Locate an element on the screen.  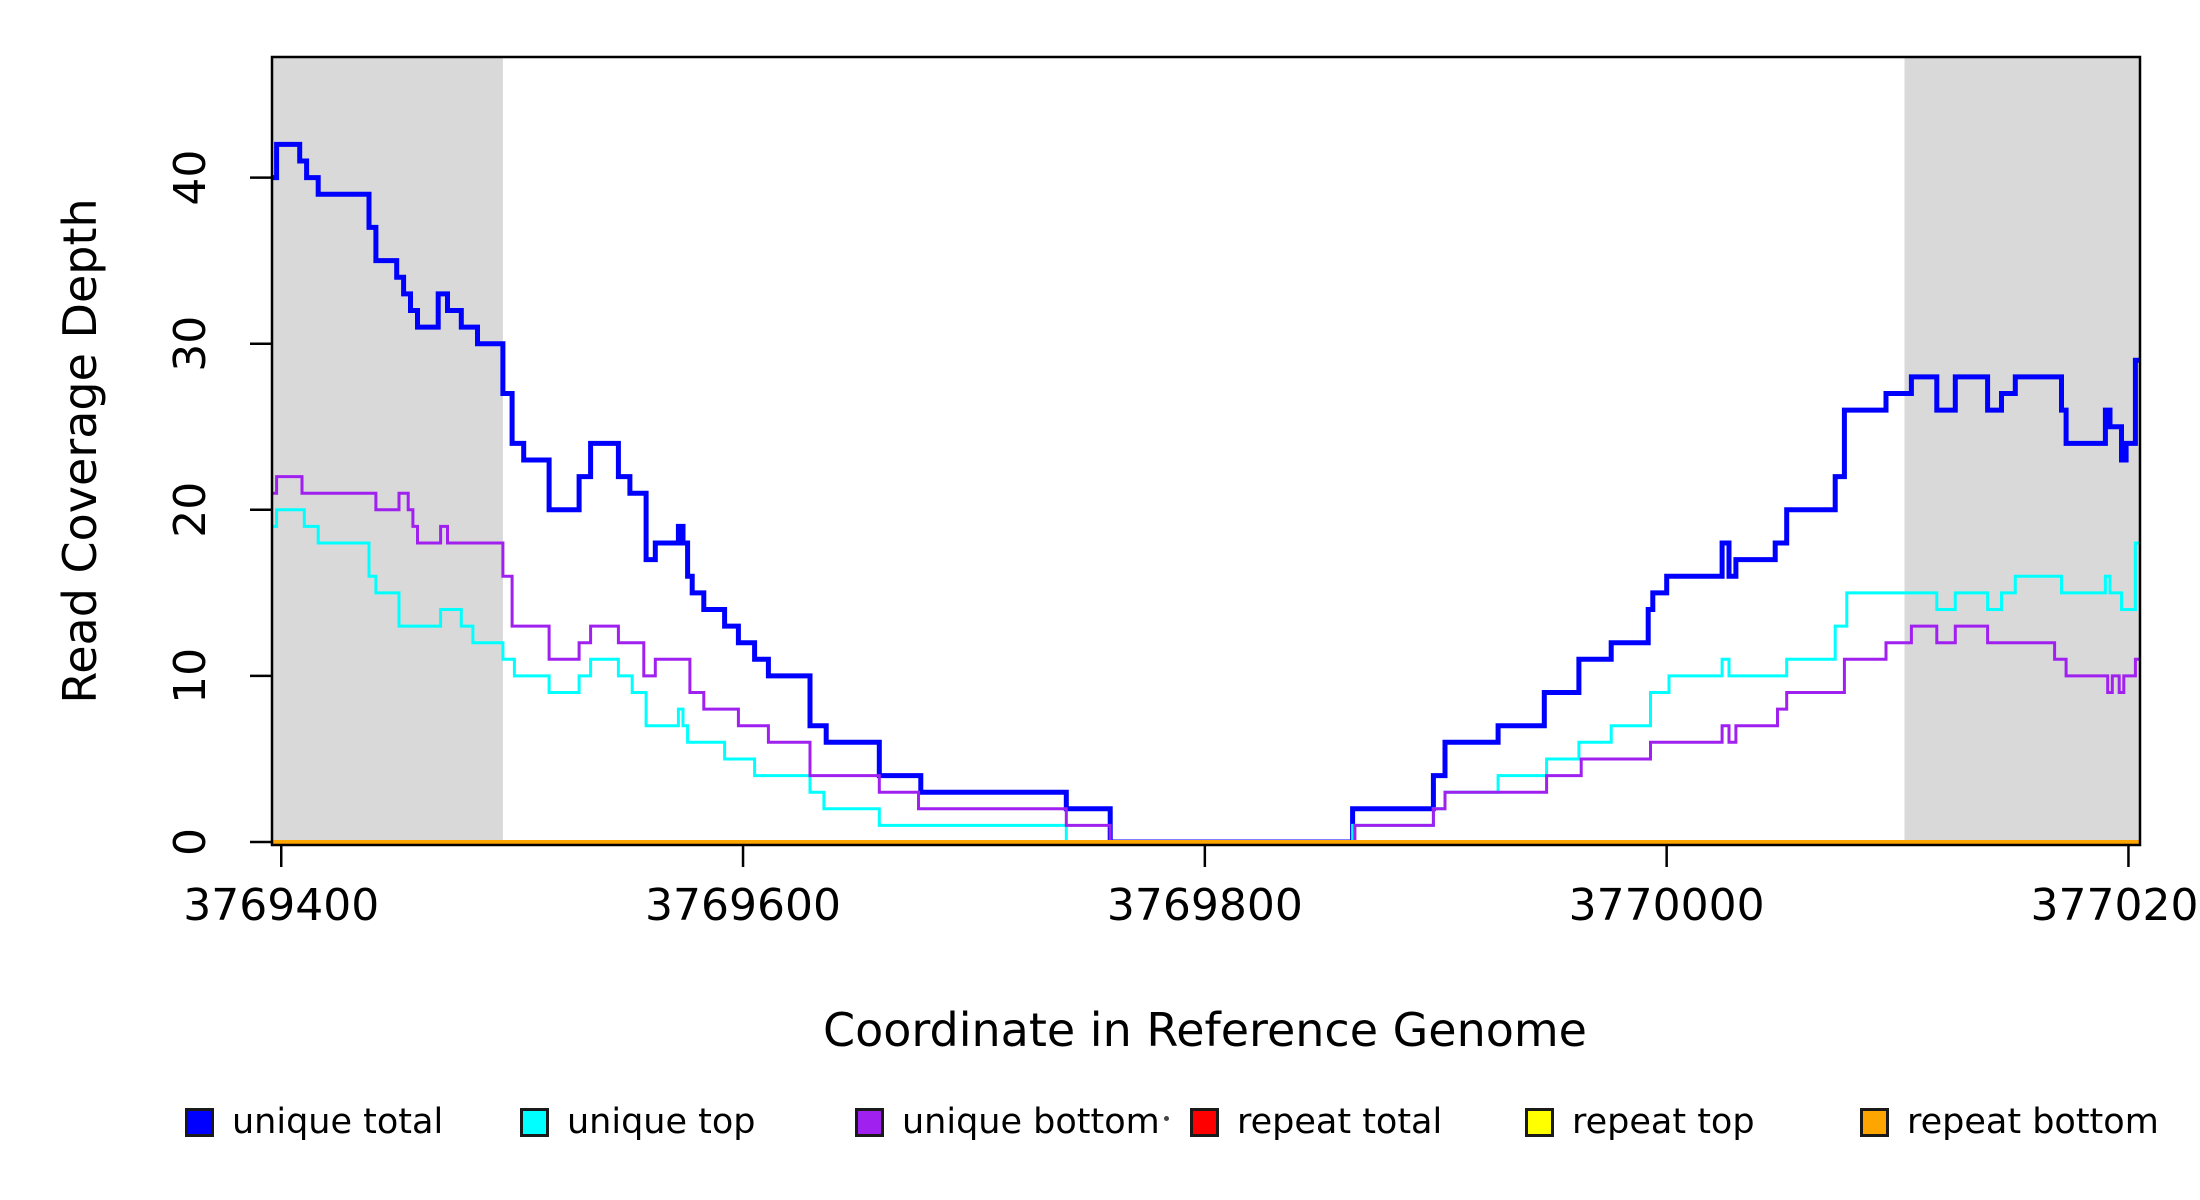
y-tick-label-2: 20 is located at coordinates (190, 510).